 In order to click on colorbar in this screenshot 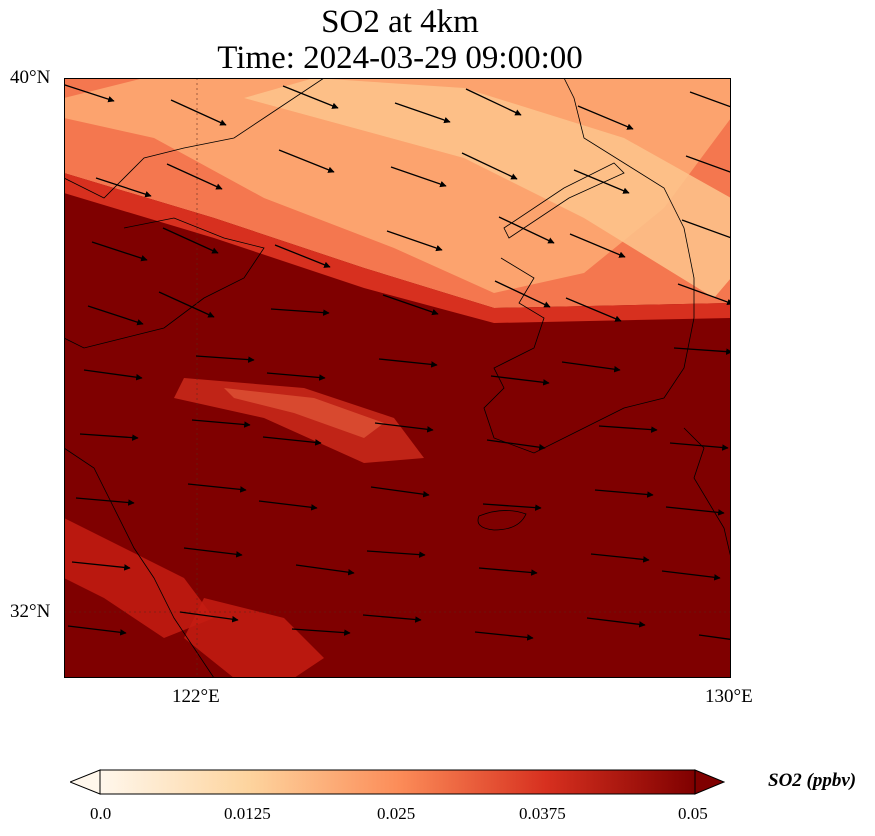, I will do `click(397, 782)`.